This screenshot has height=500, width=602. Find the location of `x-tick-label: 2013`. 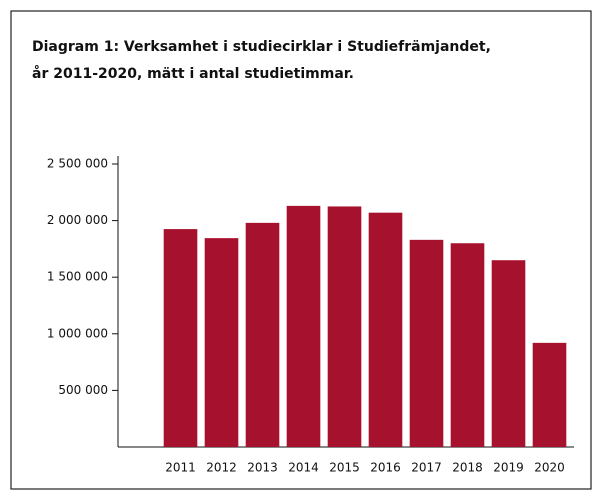

x-tick-label: 2013 is located at coordinates (262, 468).